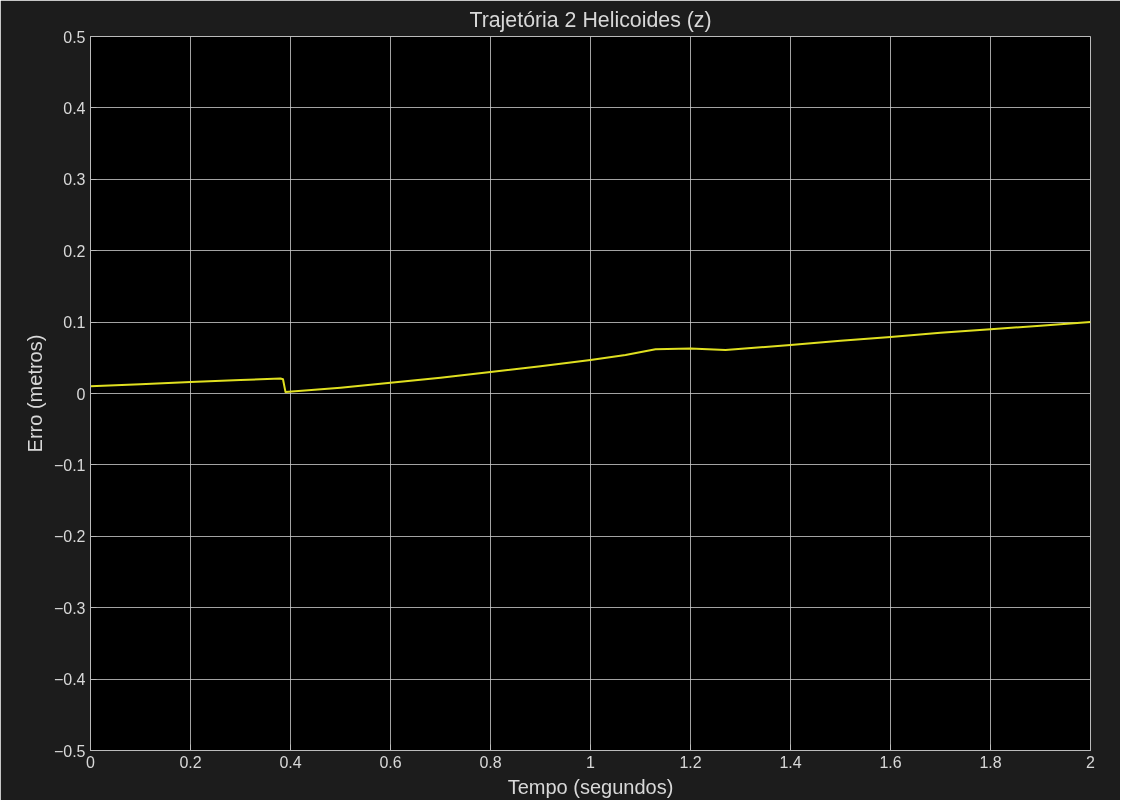 Image resolution: width=1127 pixels, height=805 pixels. Describe the element at coordinates (74, 37) in the screenshot. I see `y-tick-label: 0.5` at that location.